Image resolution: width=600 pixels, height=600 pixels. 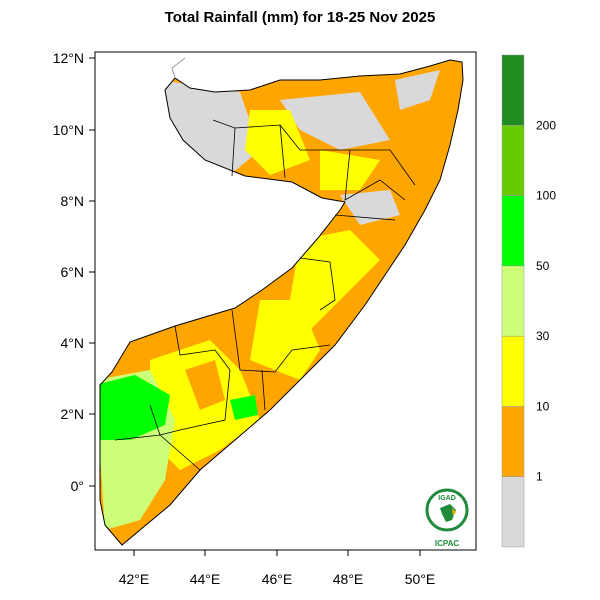 I want to click on svg-text: 46°E, so click(x=277, y=579).